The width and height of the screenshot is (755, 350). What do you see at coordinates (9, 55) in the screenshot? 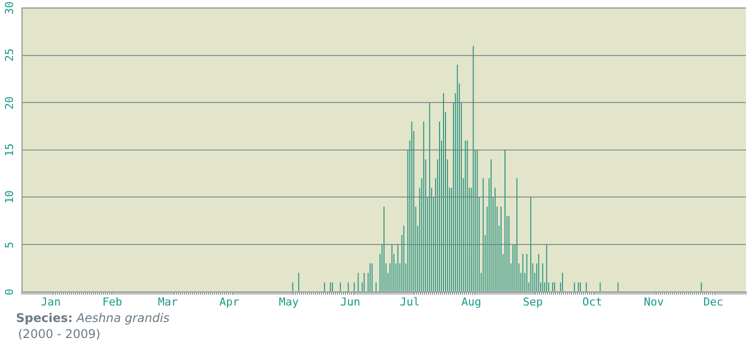
I see `y-tick-label: 25` at bounding box center [9, 55].